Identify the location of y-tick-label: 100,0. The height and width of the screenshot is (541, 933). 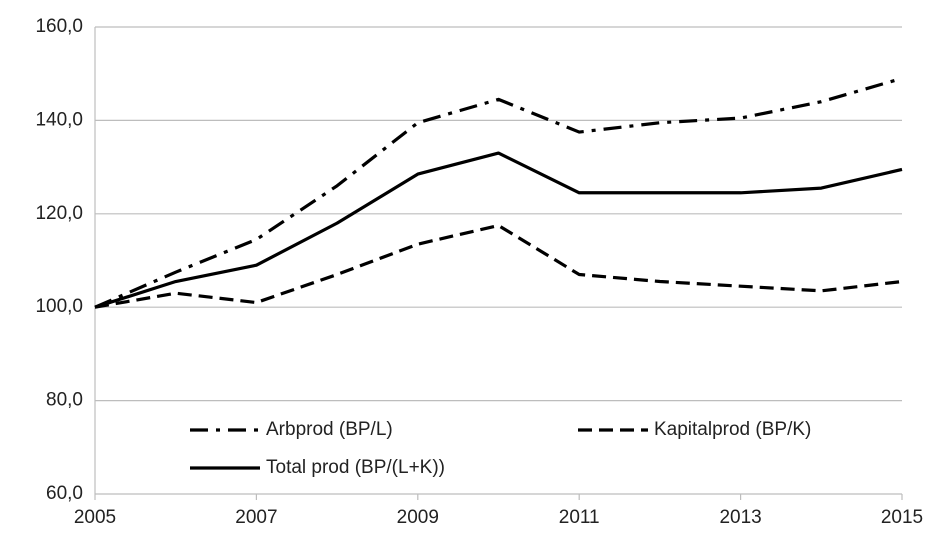
(59, 306).